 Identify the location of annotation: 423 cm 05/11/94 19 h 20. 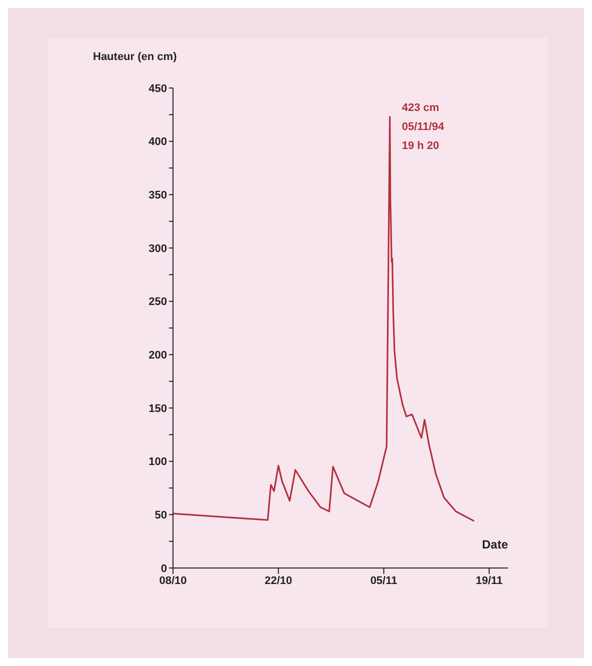
(423, 127).